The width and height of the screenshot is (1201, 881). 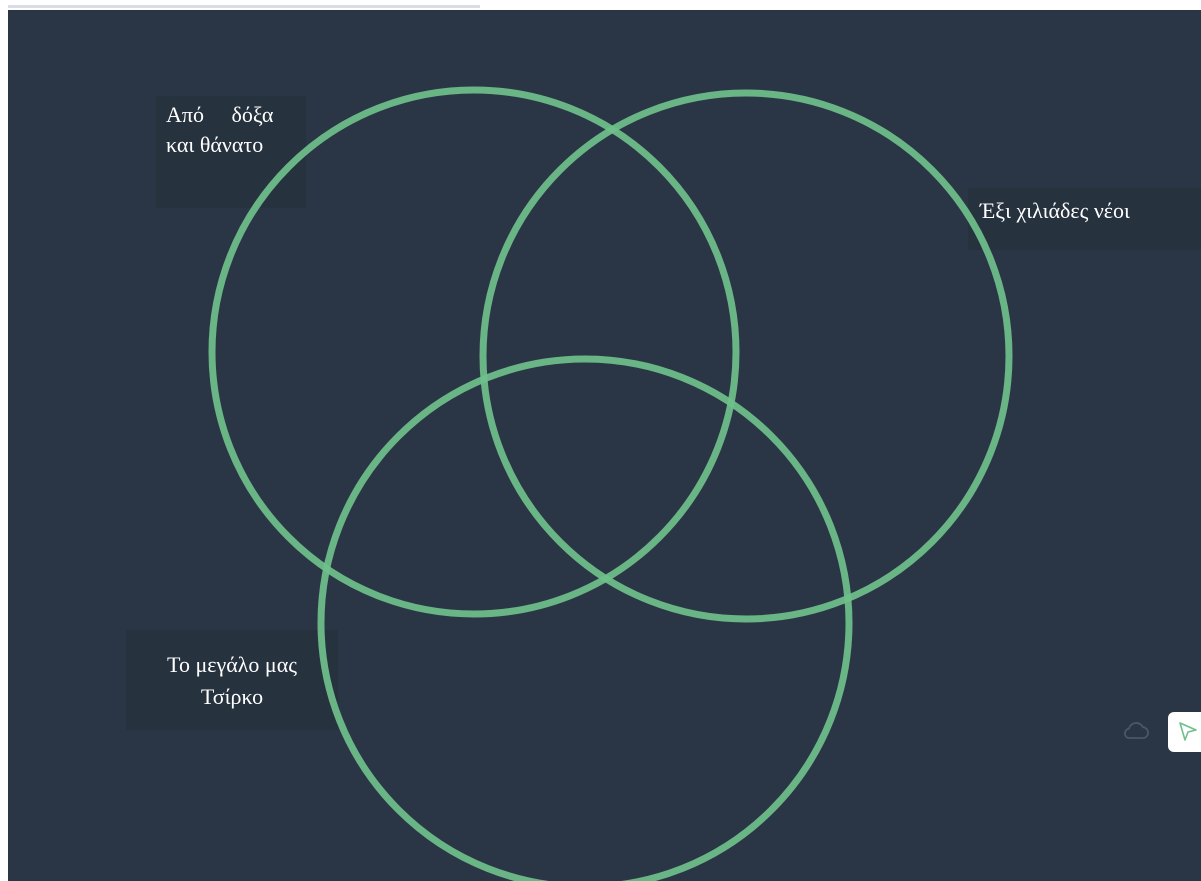 What do you see at coordinates (232, 680) in the screenshot?
I see `set-c-label-box: Το μεγάλο μας Τσίρκο` at bounding box center [232, 680].